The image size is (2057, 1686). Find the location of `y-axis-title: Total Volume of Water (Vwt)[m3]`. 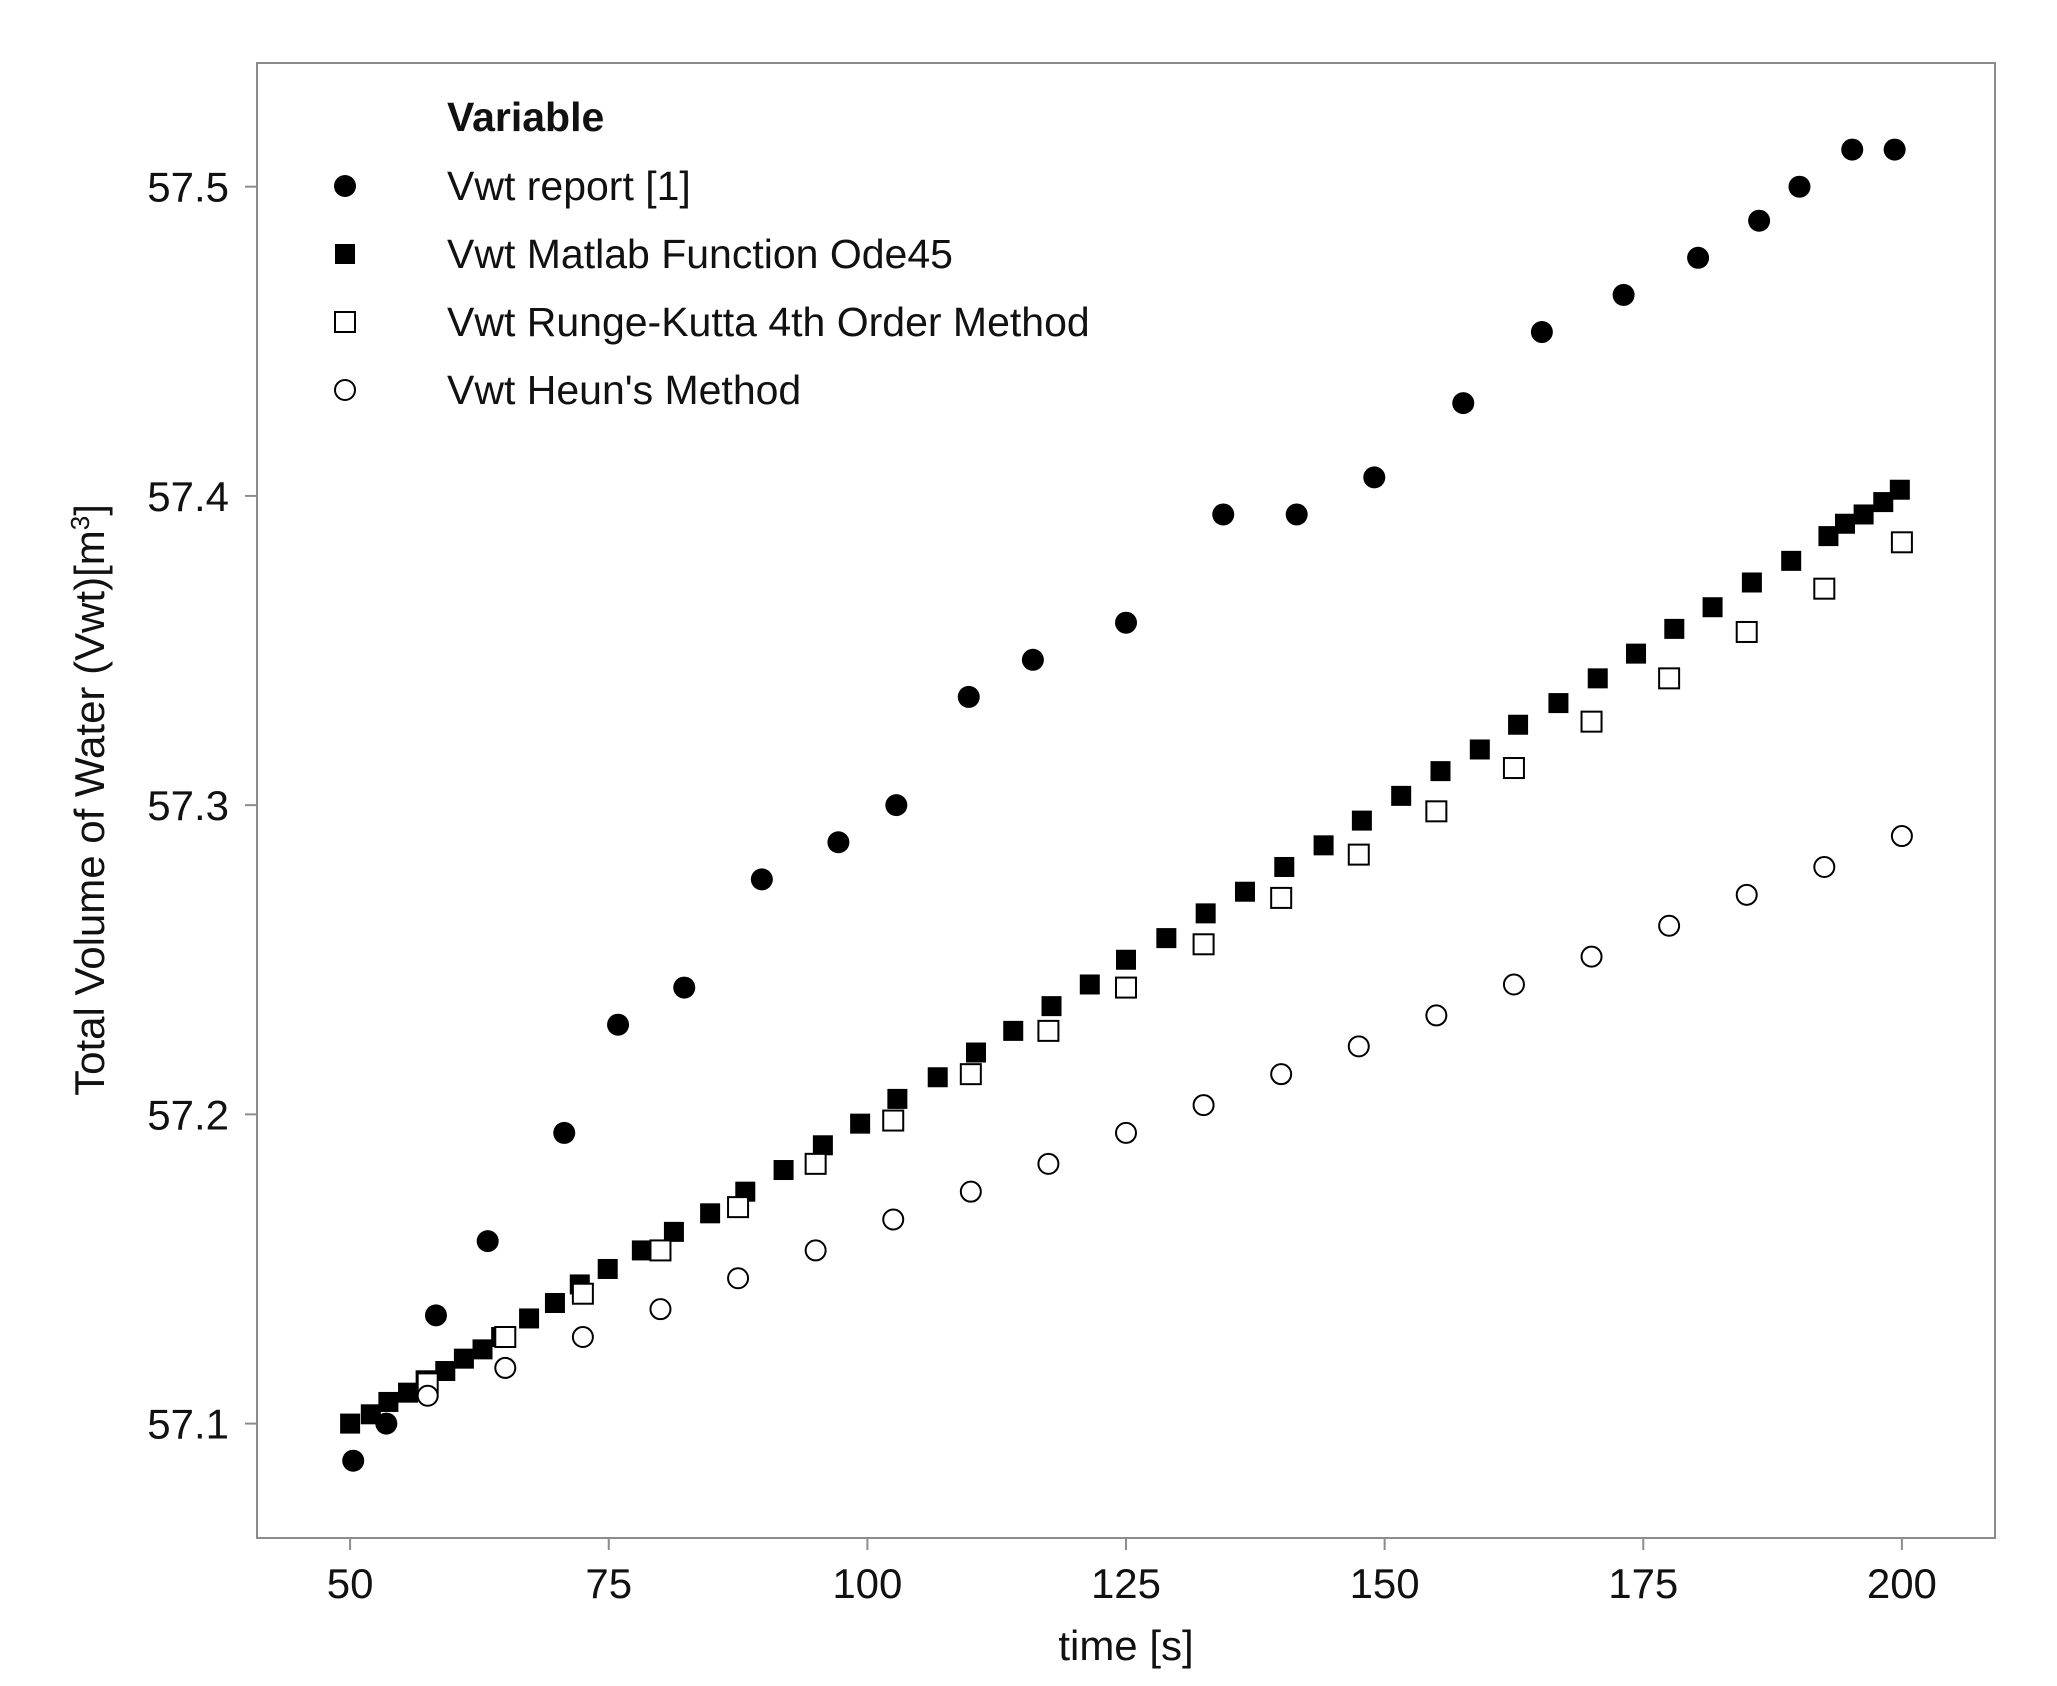

y-axis-title: Total Volume of Water (Vwt)[m3] is located at coordinates (89, 800).